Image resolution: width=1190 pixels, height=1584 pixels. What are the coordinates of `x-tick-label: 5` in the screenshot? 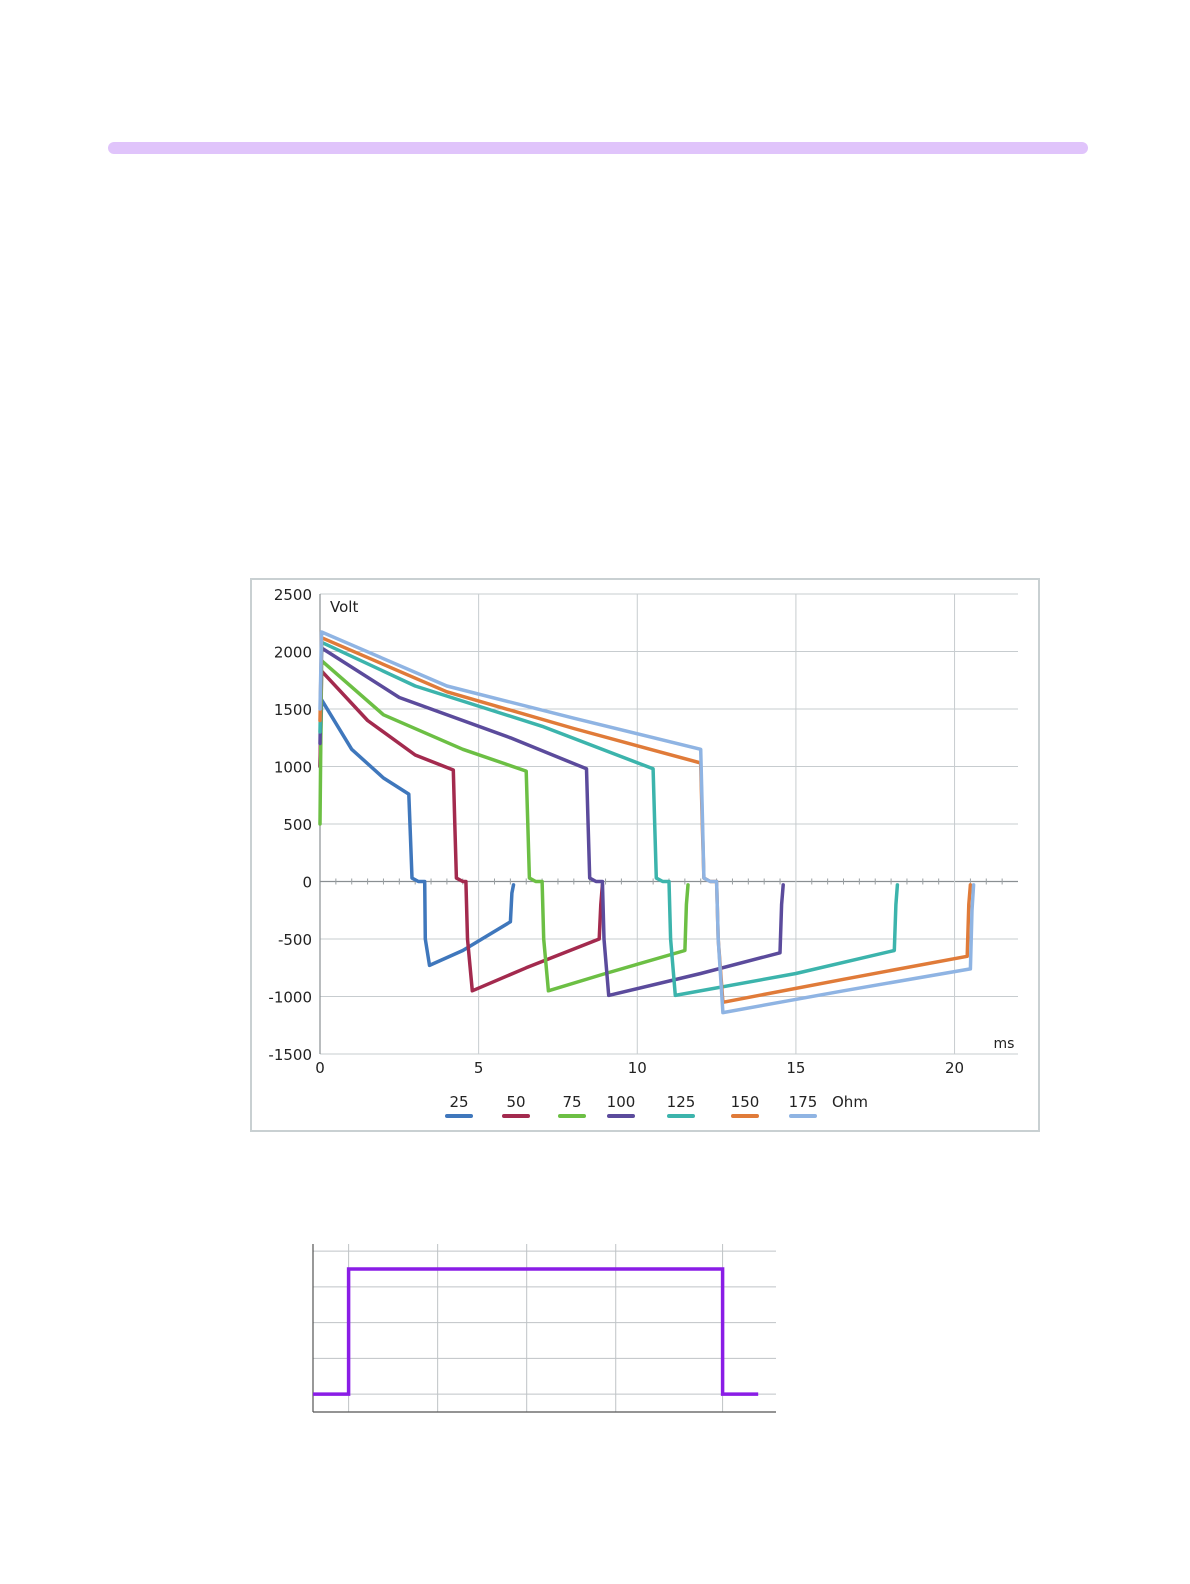 It's located at (479, 1068).